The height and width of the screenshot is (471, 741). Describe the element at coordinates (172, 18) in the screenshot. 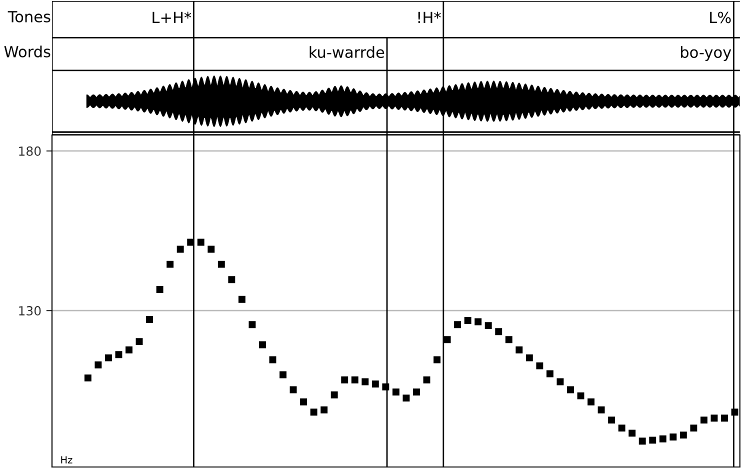

I see `text: L+H*` at that location.